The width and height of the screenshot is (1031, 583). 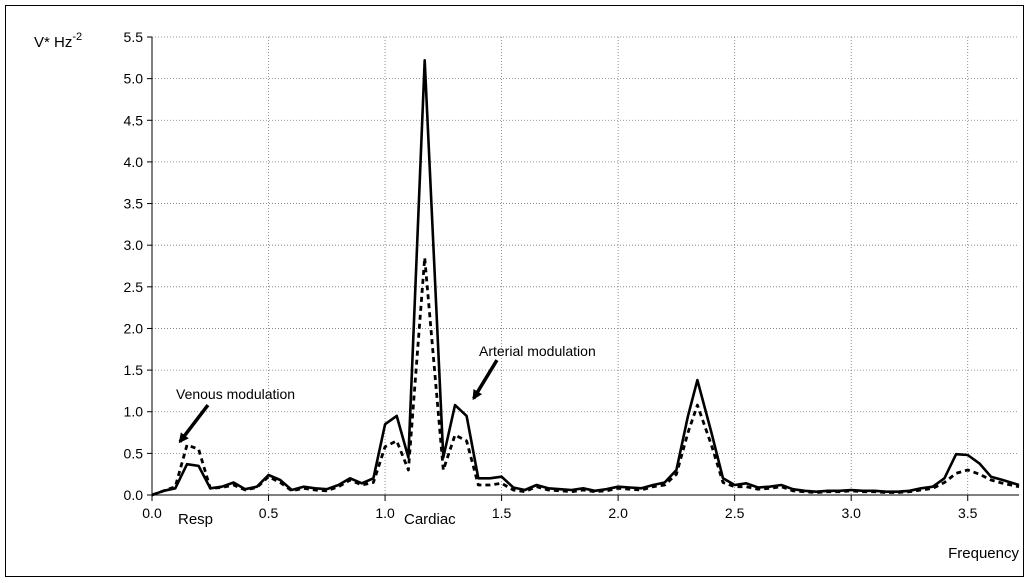 I want to click on y-axis-label: V* Hz-2, so click(x=58, y=41).